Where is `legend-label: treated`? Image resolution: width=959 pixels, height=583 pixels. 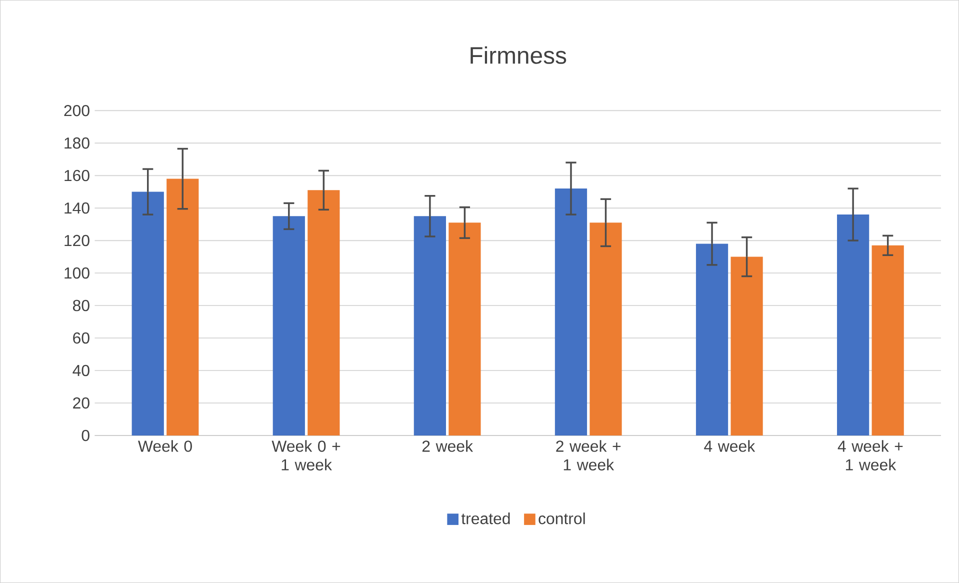 legend-label: treated is located at coordinates (485, 518).